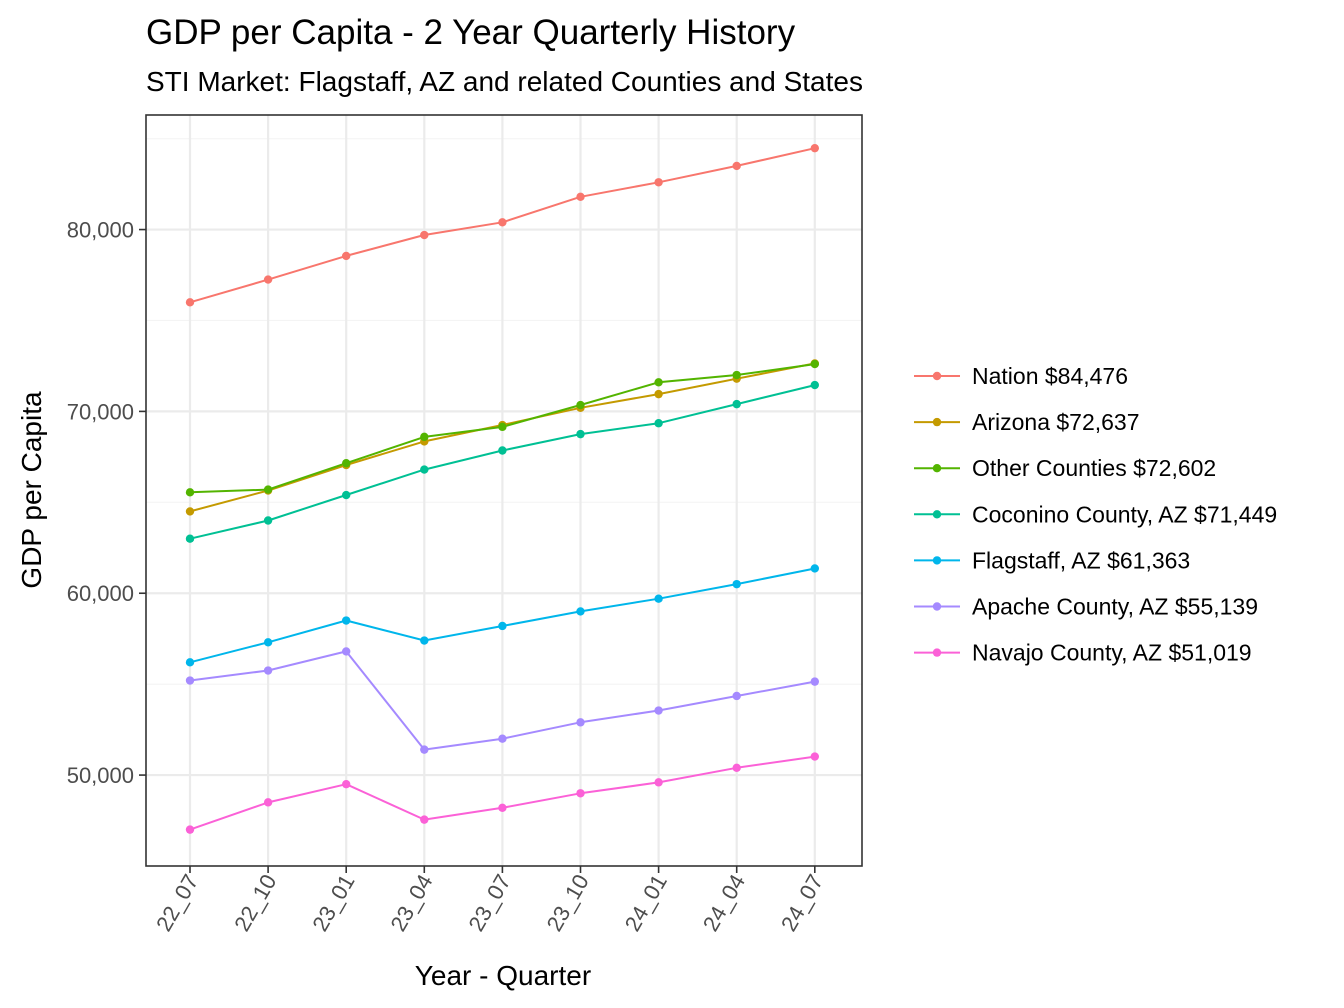  I want to click on x-tick-label: 24_04, so click(724, 902).